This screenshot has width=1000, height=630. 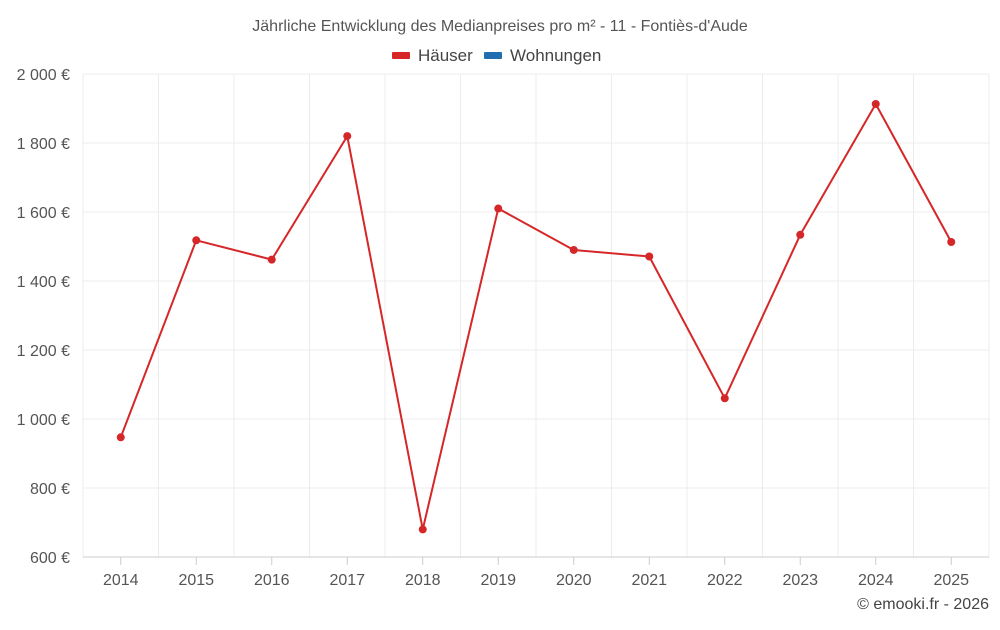 I want to click on x-tick-label: 2015, so click(x=196, y=580).